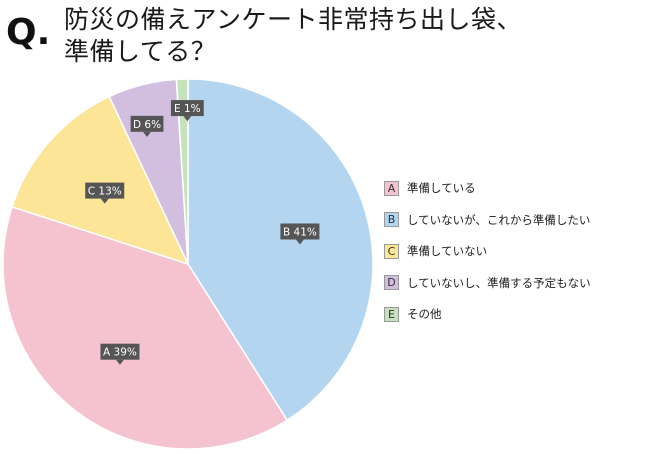  What do you see at coordinates (391, 282) in the screenshot?
I see `legend-swatch-d: D` at bounding box center [391, 282].